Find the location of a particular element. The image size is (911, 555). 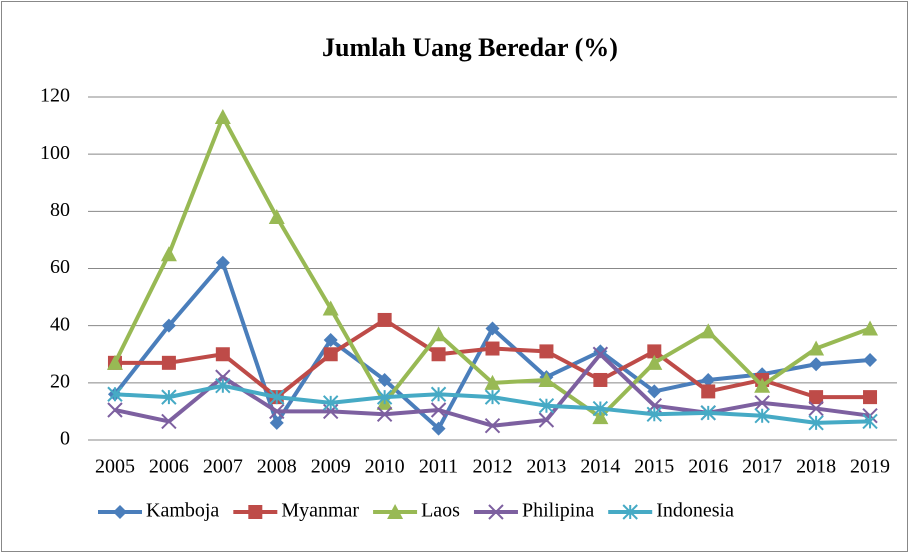

x-tick-label: 2019 is located at coordinates (870, 467).